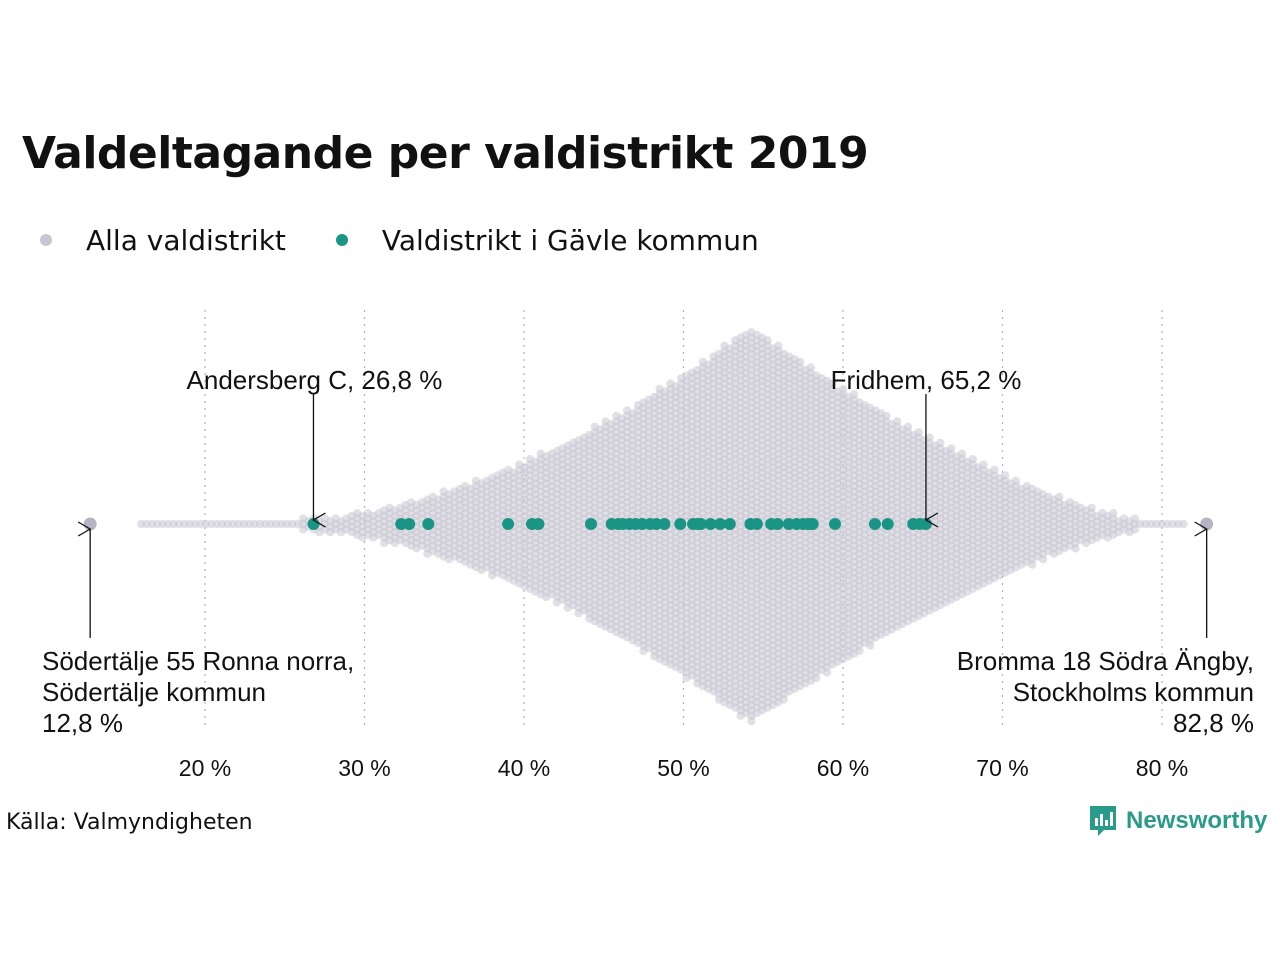 The image size is (1280, 960). What do you see at coordinates (570, 240) in the screenshot?
I see `legend-label-gavle: Valdistrikt i Gävle kommun` at bounding box center [570, 240].